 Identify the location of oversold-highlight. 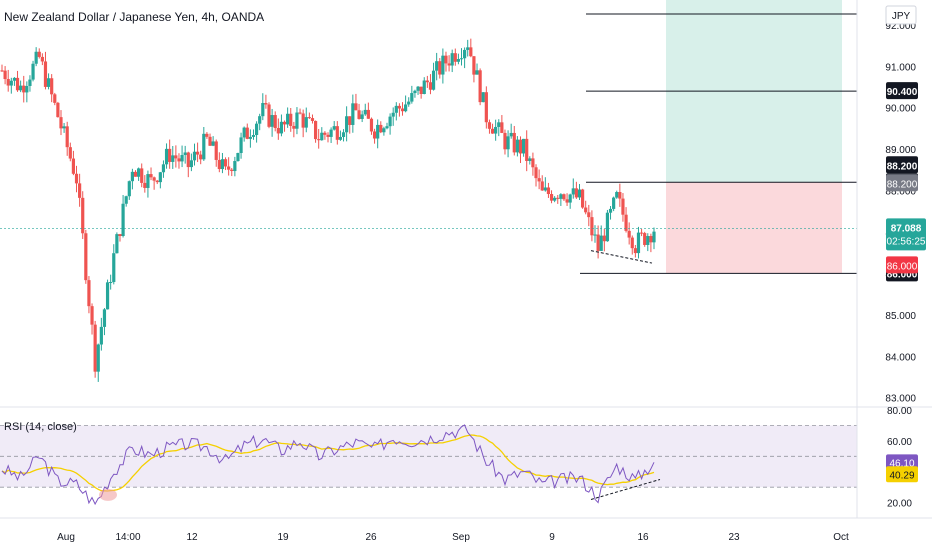
(108, 494).